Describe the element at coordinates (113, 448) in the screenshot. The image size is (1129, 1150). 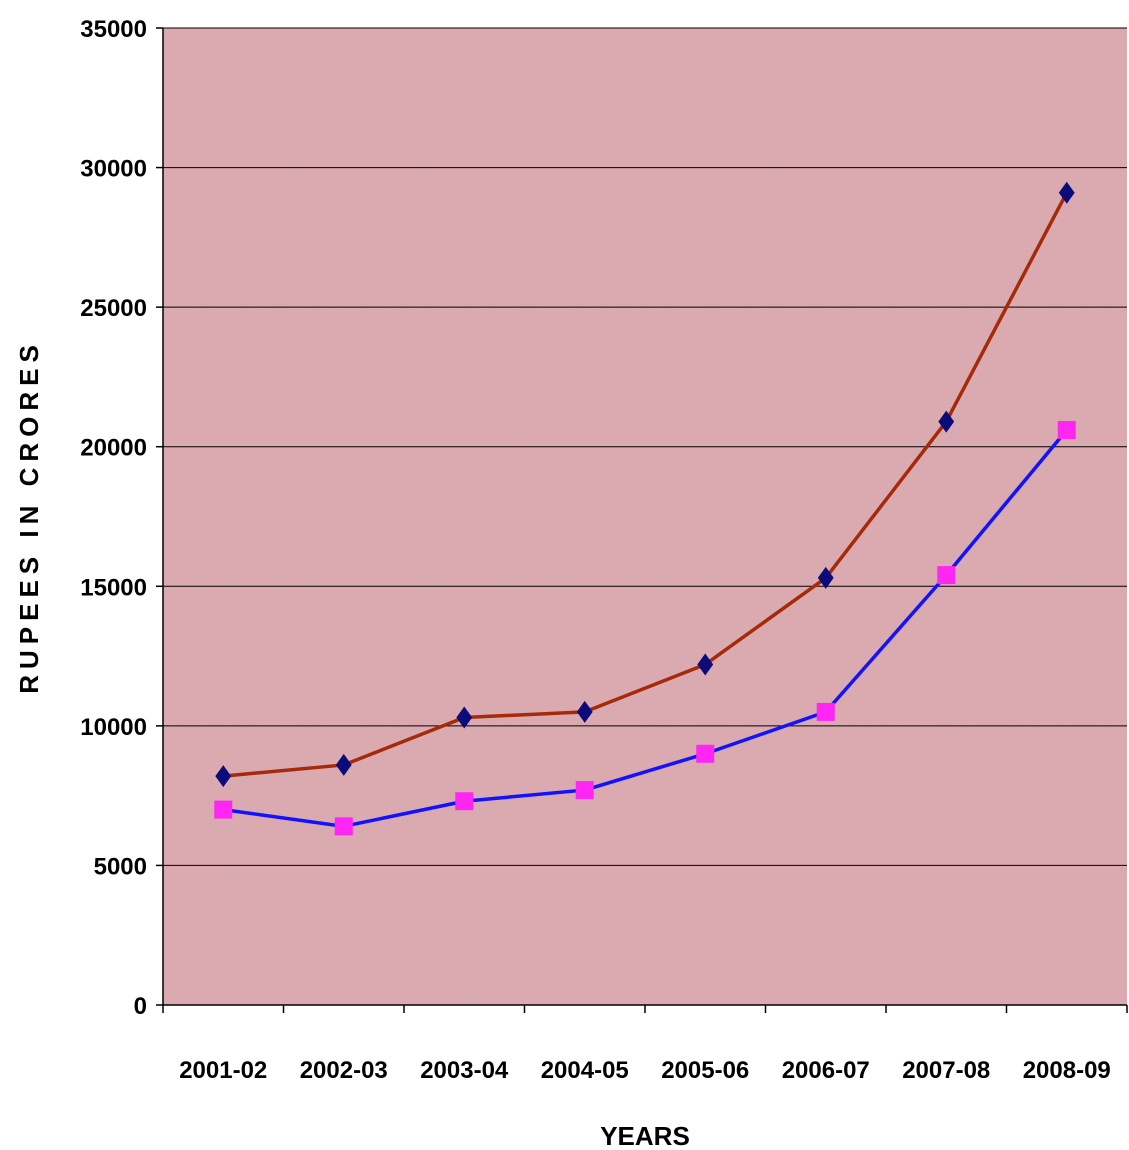
I see `y-tick-label: 20000` at that location.